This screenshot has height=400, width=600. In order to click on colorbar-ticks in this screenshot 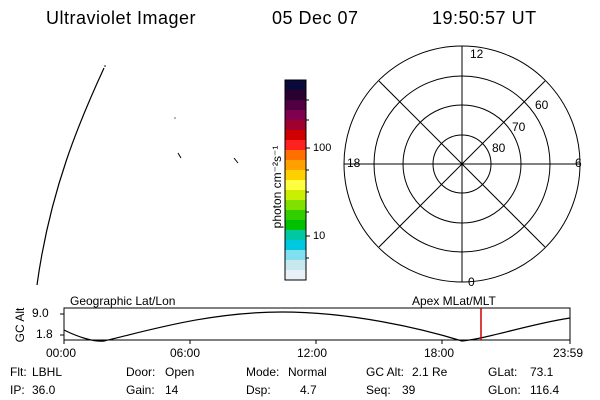, I will do `click(308, 179)`.